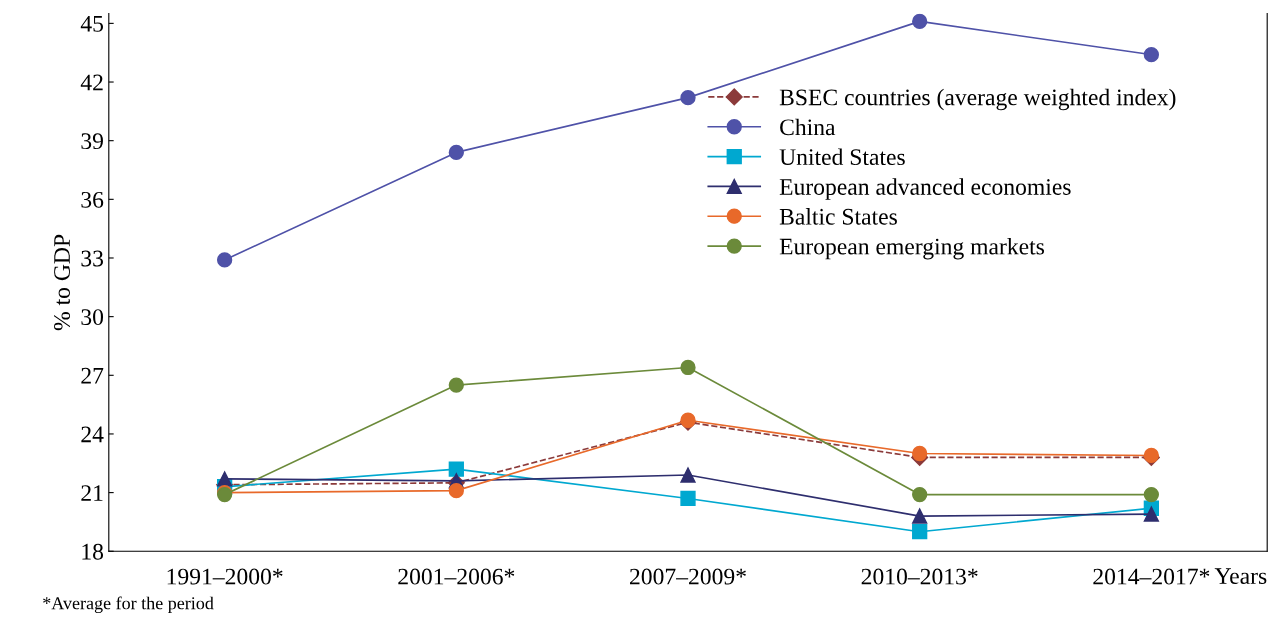  I want to click on x-tick-label: 2001–2006*, so click(456, 576).